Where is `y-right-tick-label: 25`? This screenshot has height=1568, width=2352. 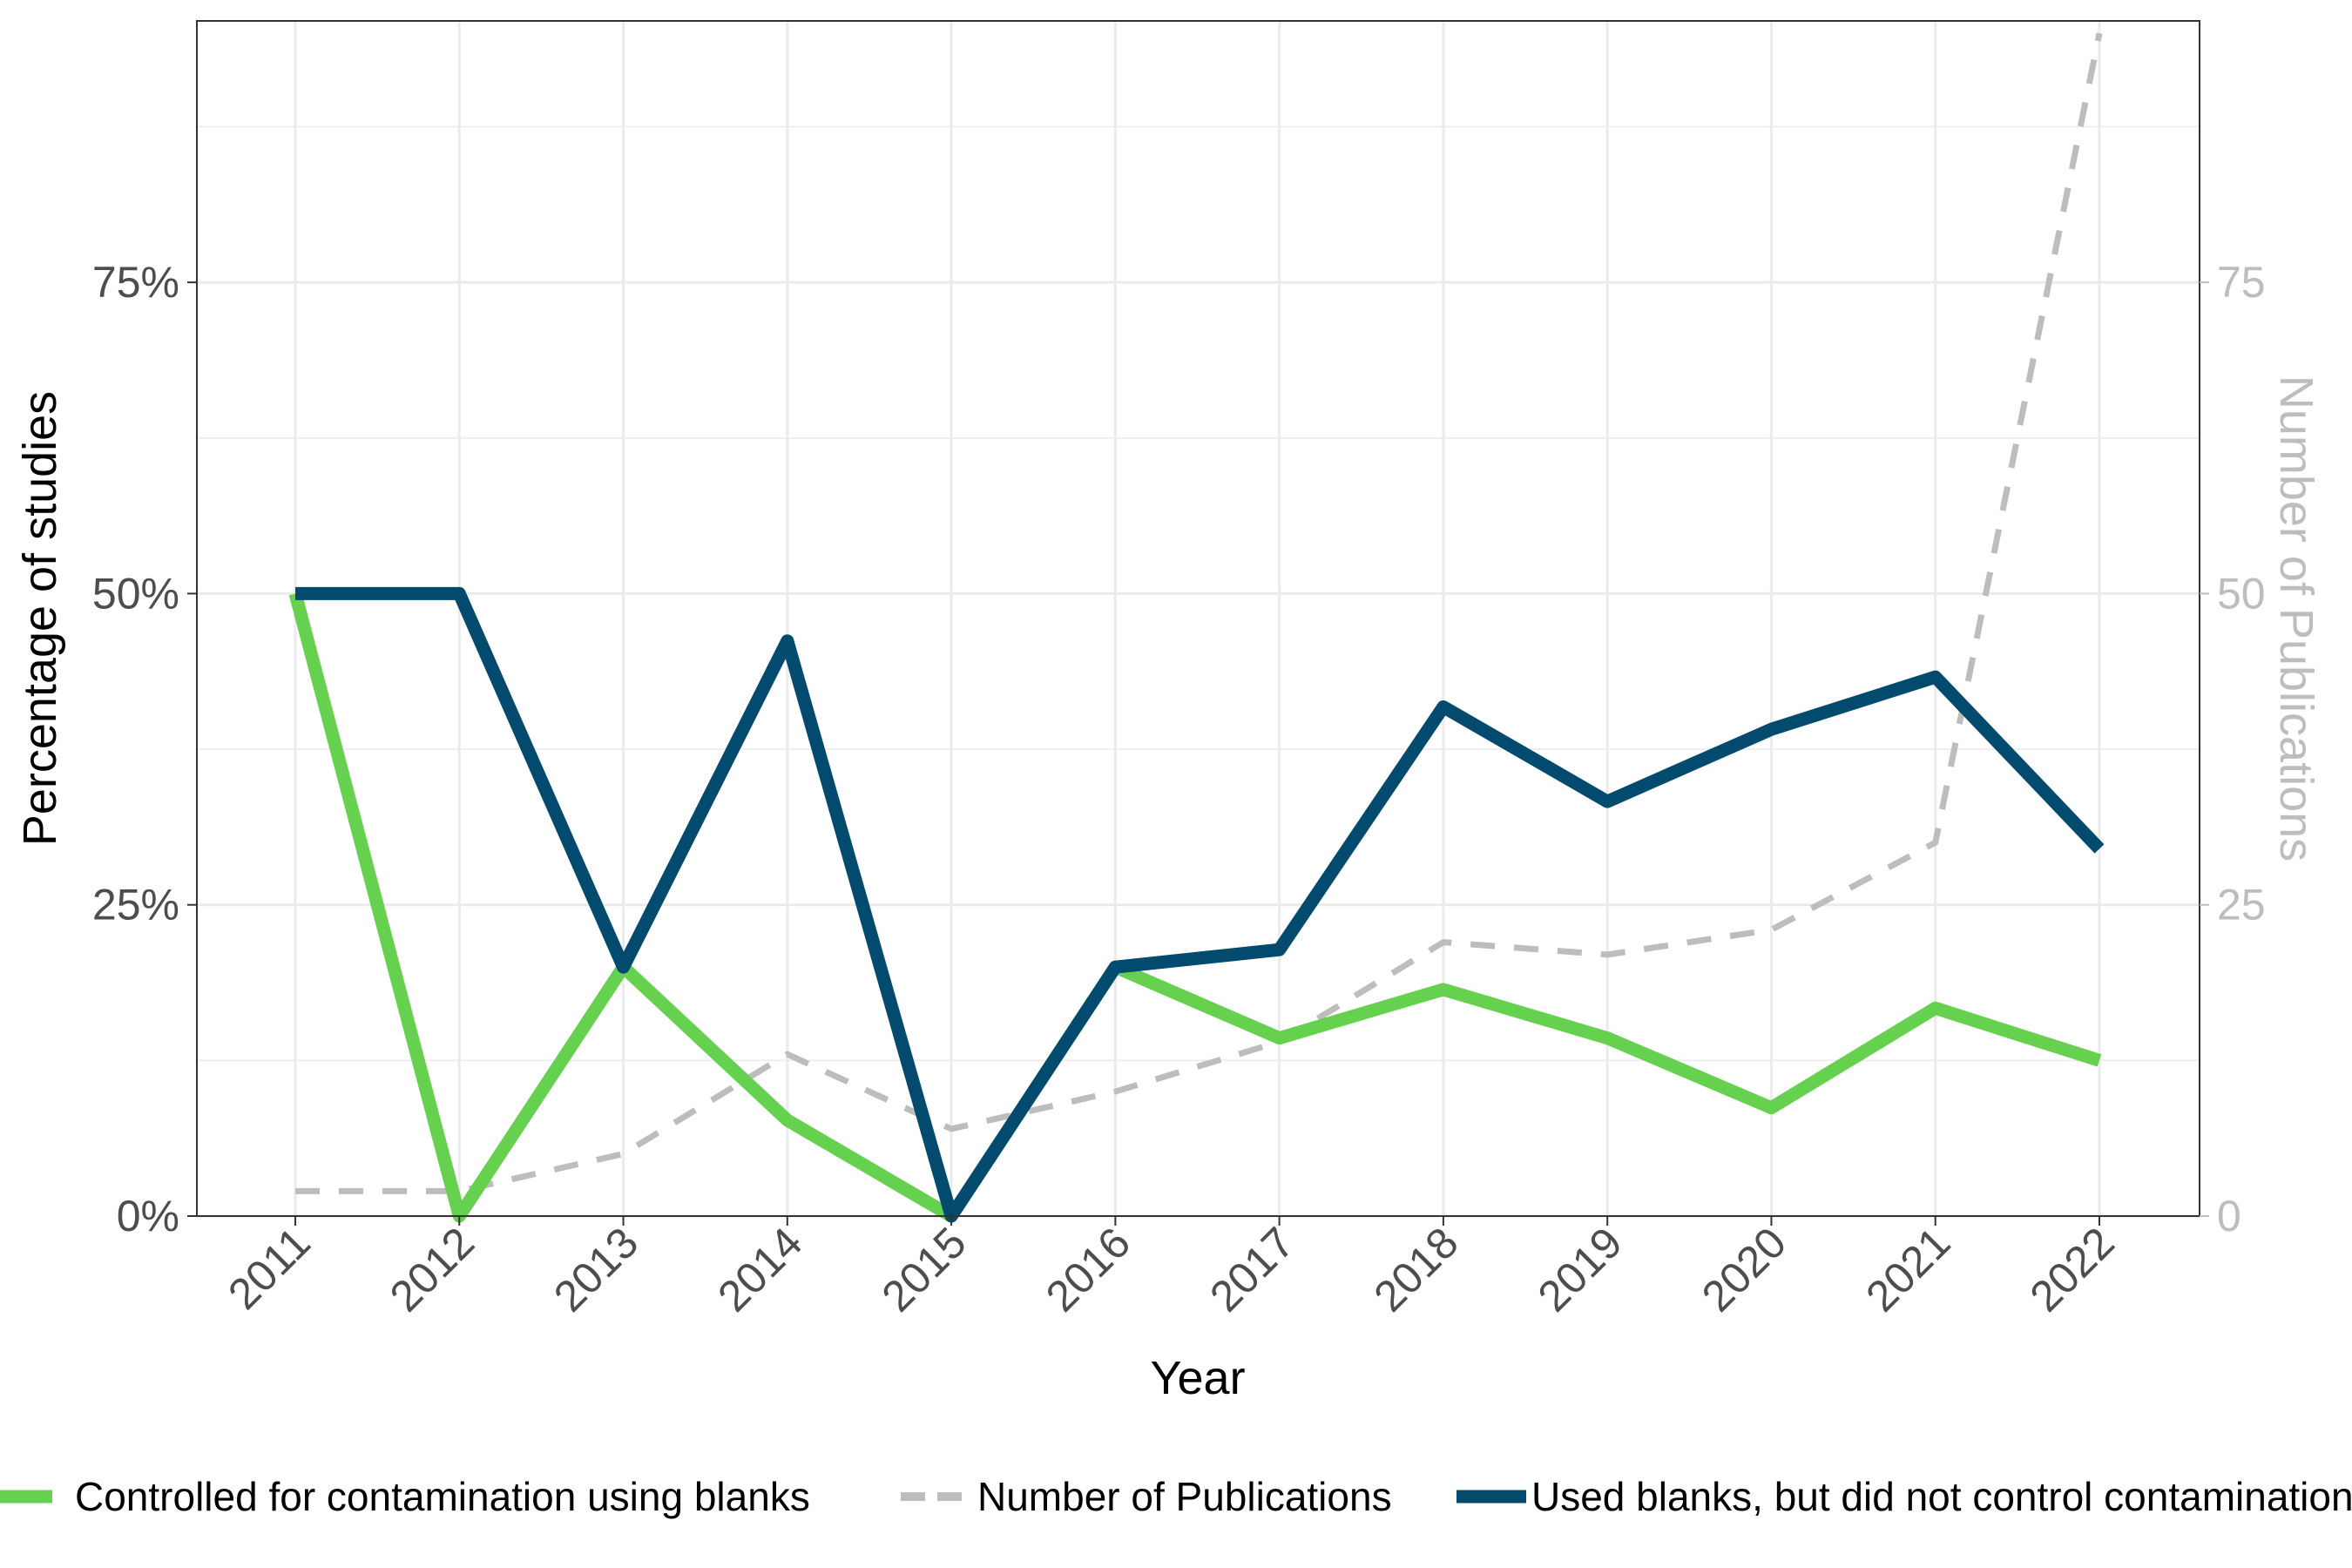
y-right-tick-label: 25 is located at coordinates (2241, 905).